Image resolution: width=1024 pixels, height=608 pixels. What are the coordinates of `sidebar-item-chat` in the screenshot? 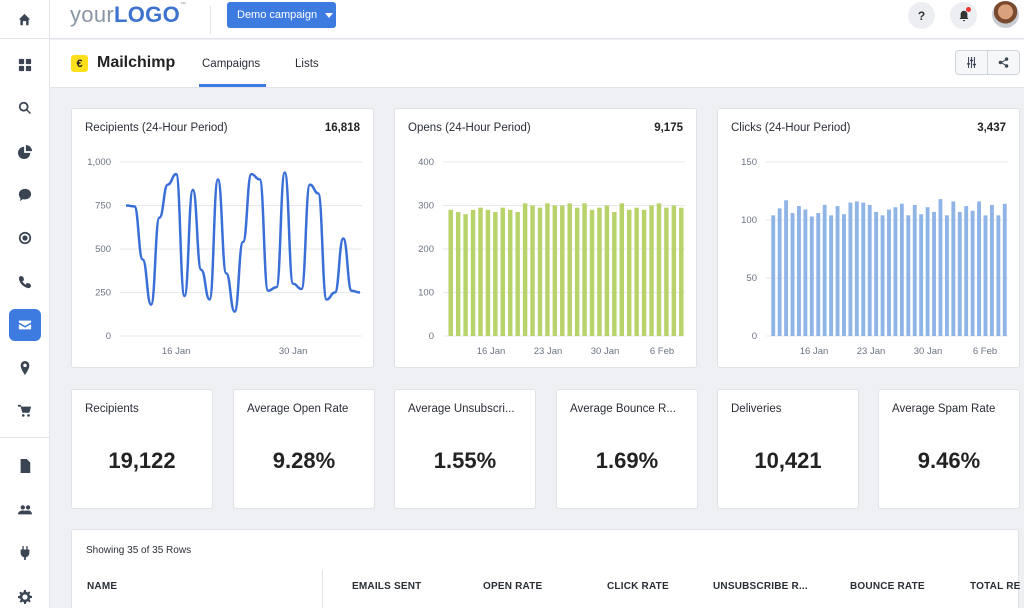 It's located at (25, 195).